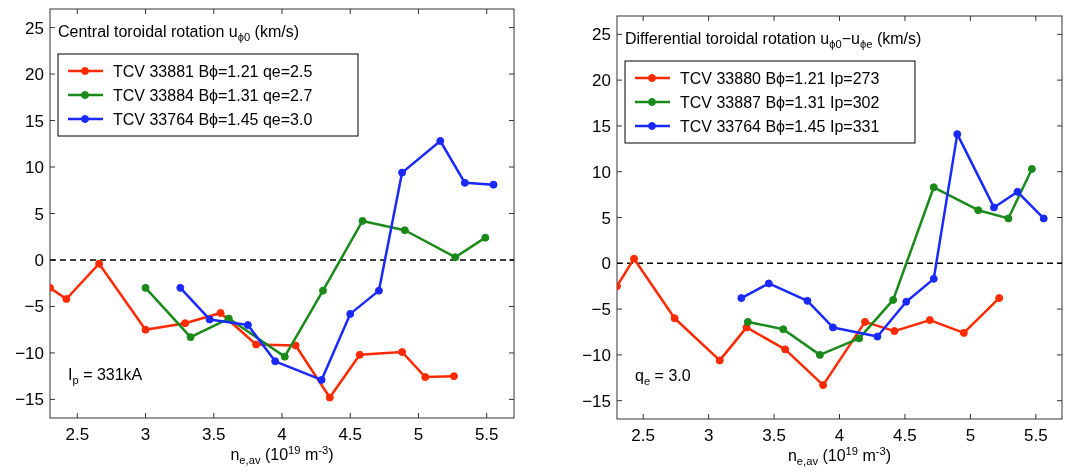 This screenshot has height=474, width=1073. Describe the element at coordinates (663, 377) in the screenshot. I see `annotation: q$_{e}$ = 3.0` at that location.